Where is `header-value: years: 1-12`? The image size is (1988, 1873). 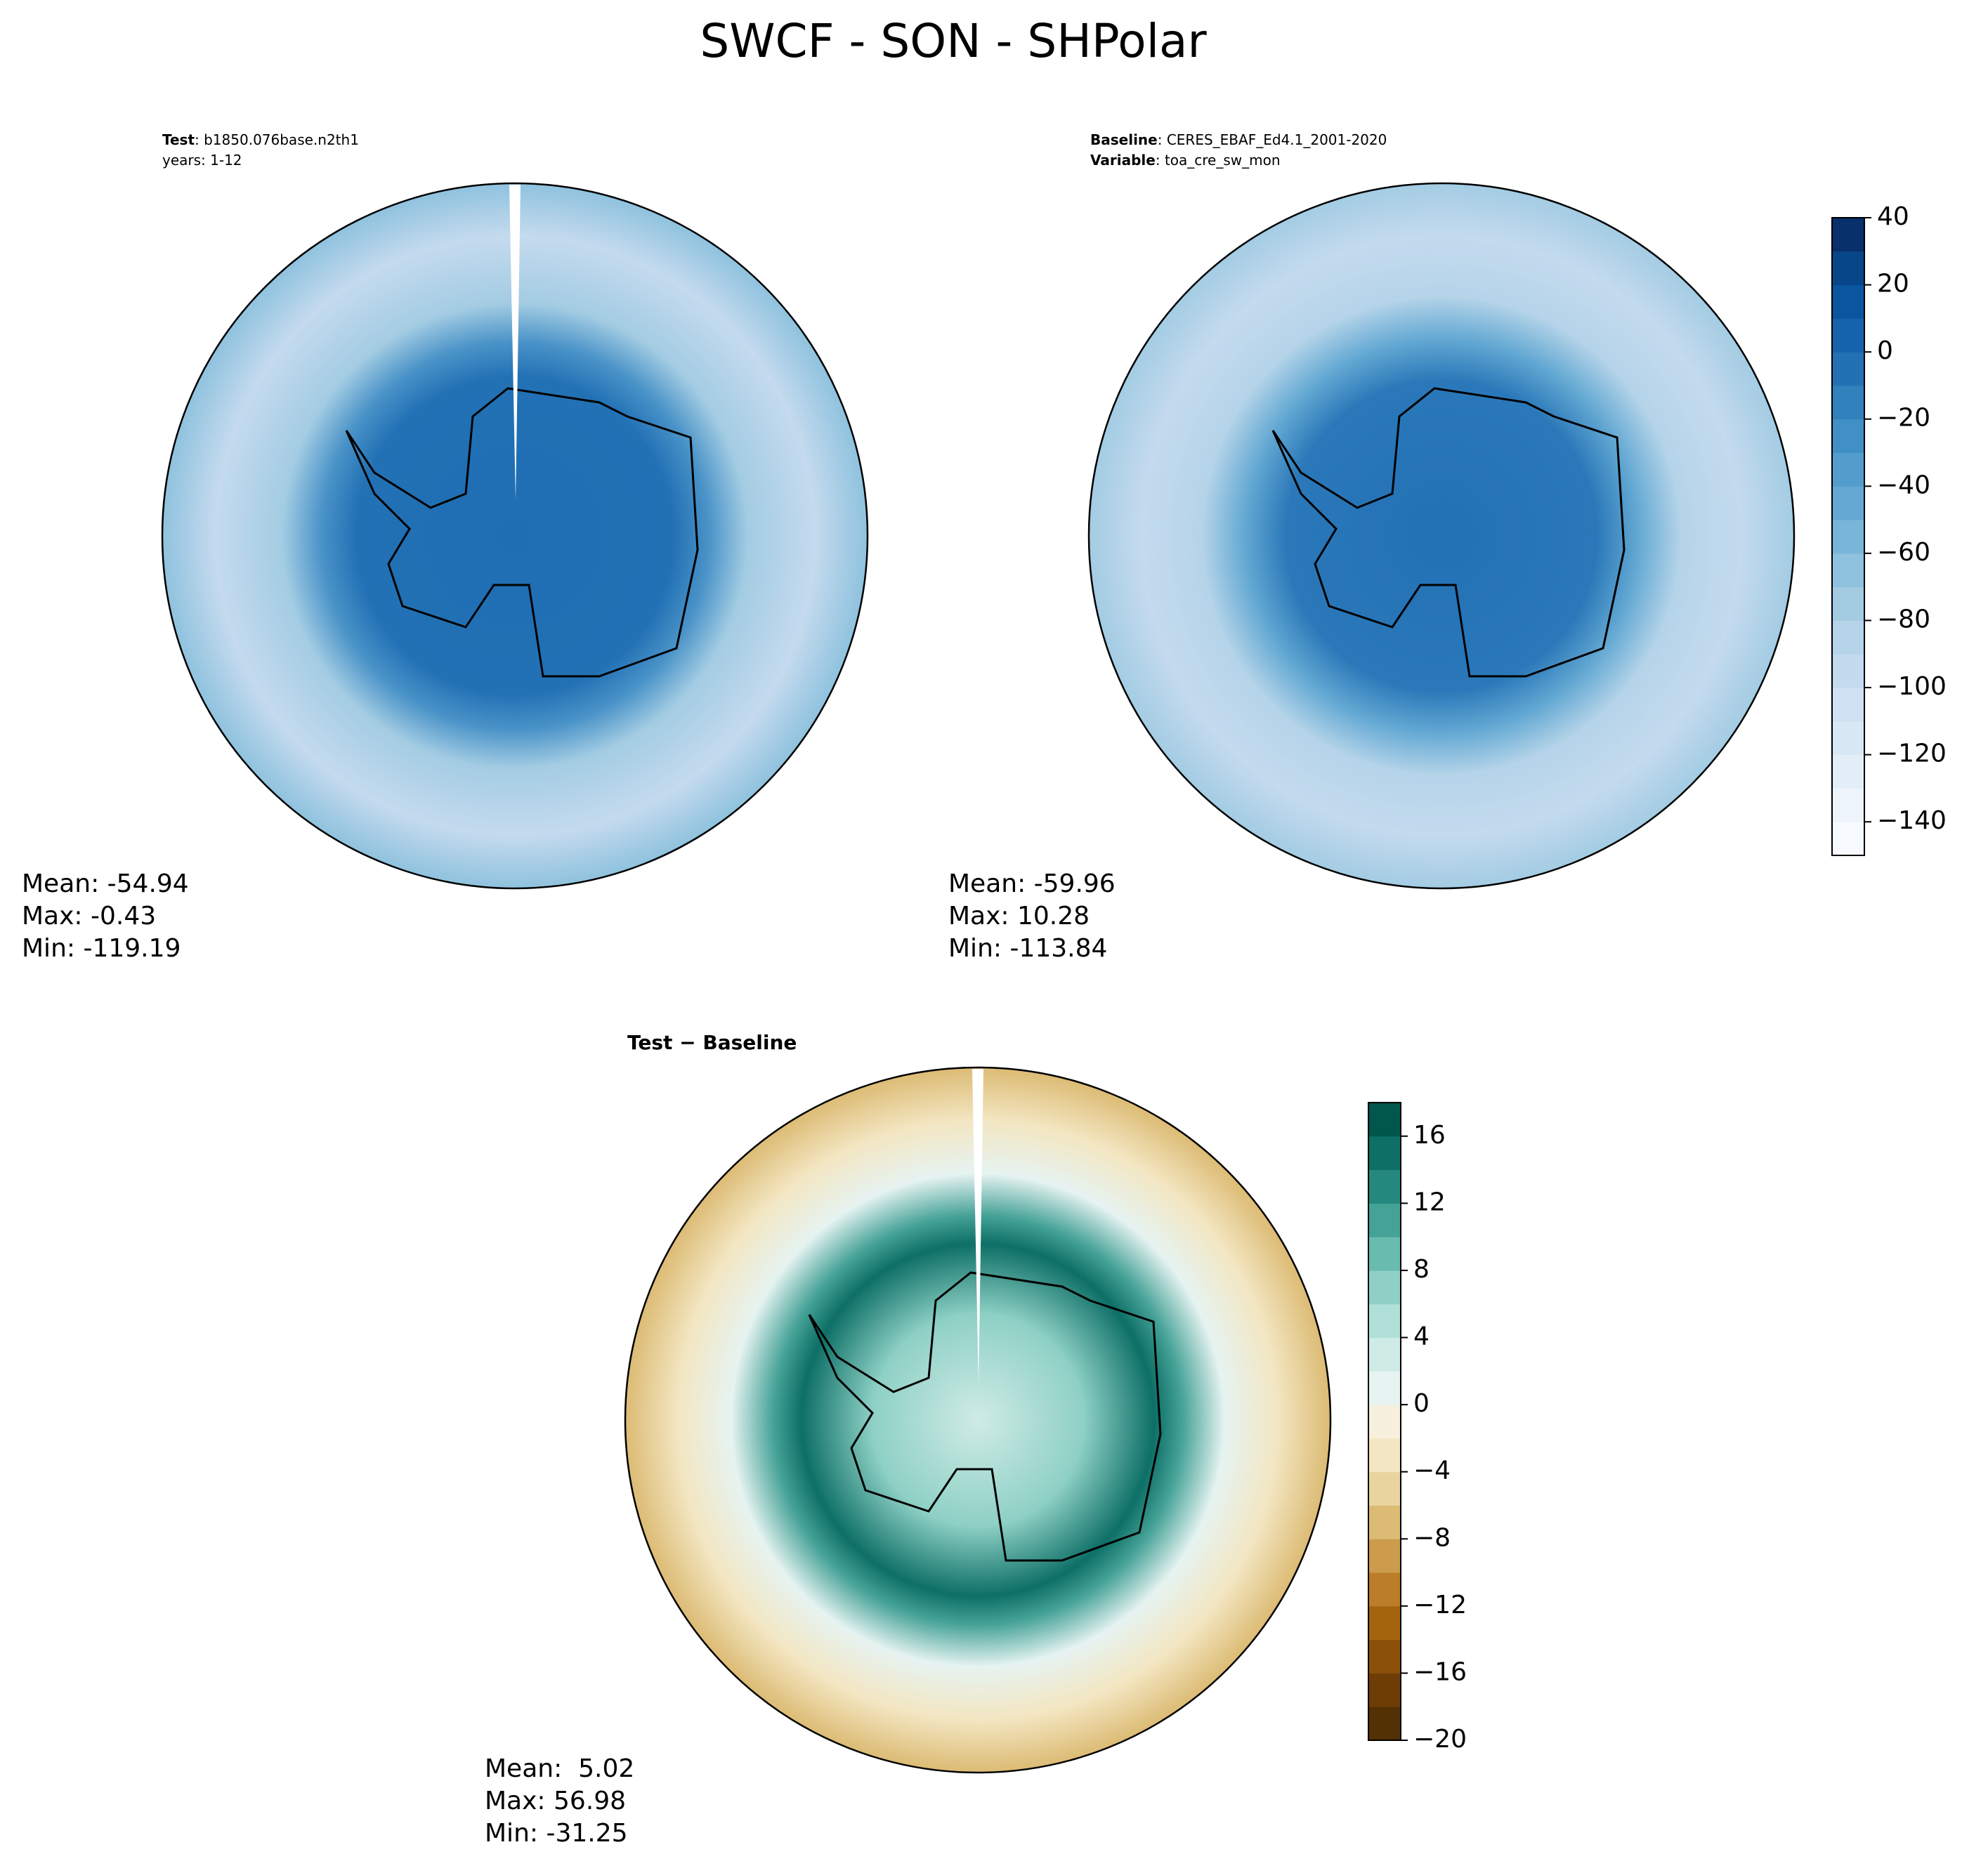
header-value: years: 1-12 is located at coordinates (202, 160).